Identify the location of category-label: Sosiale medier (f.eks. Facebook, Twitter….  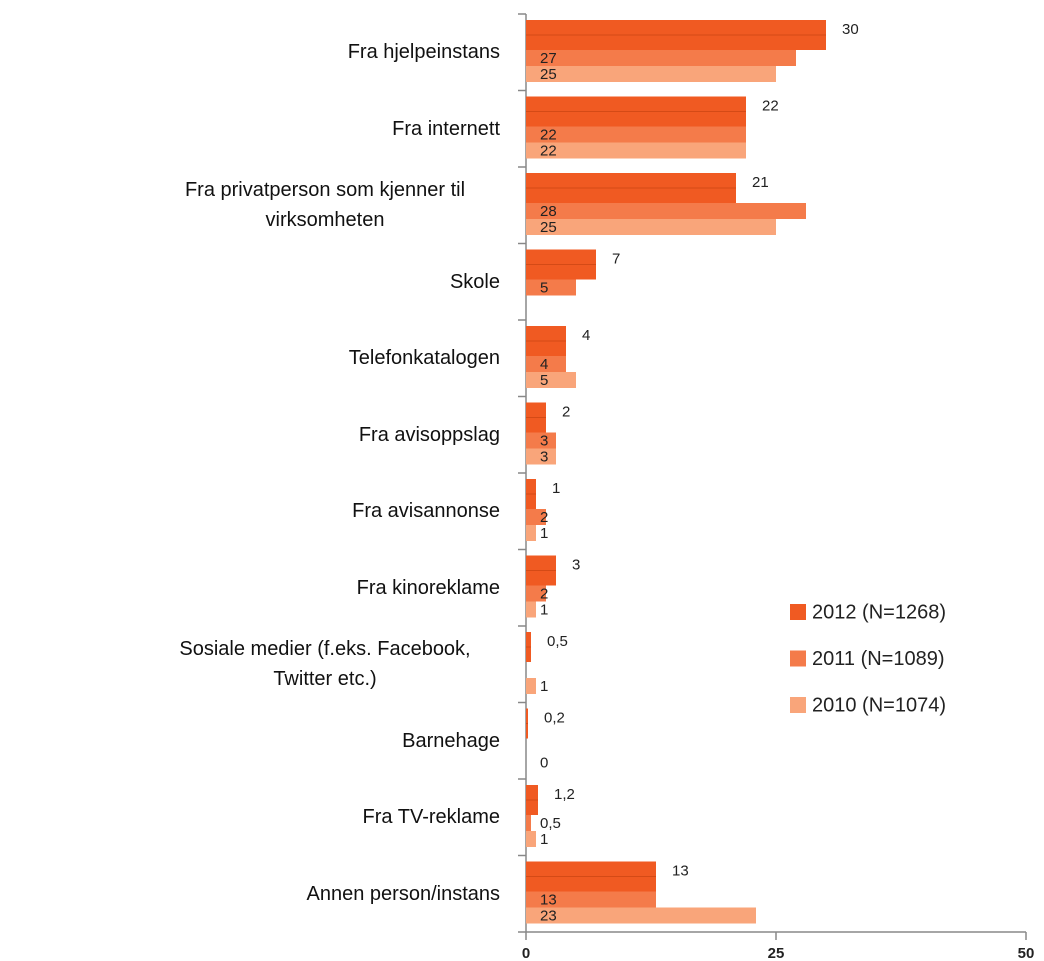
(250, 664).